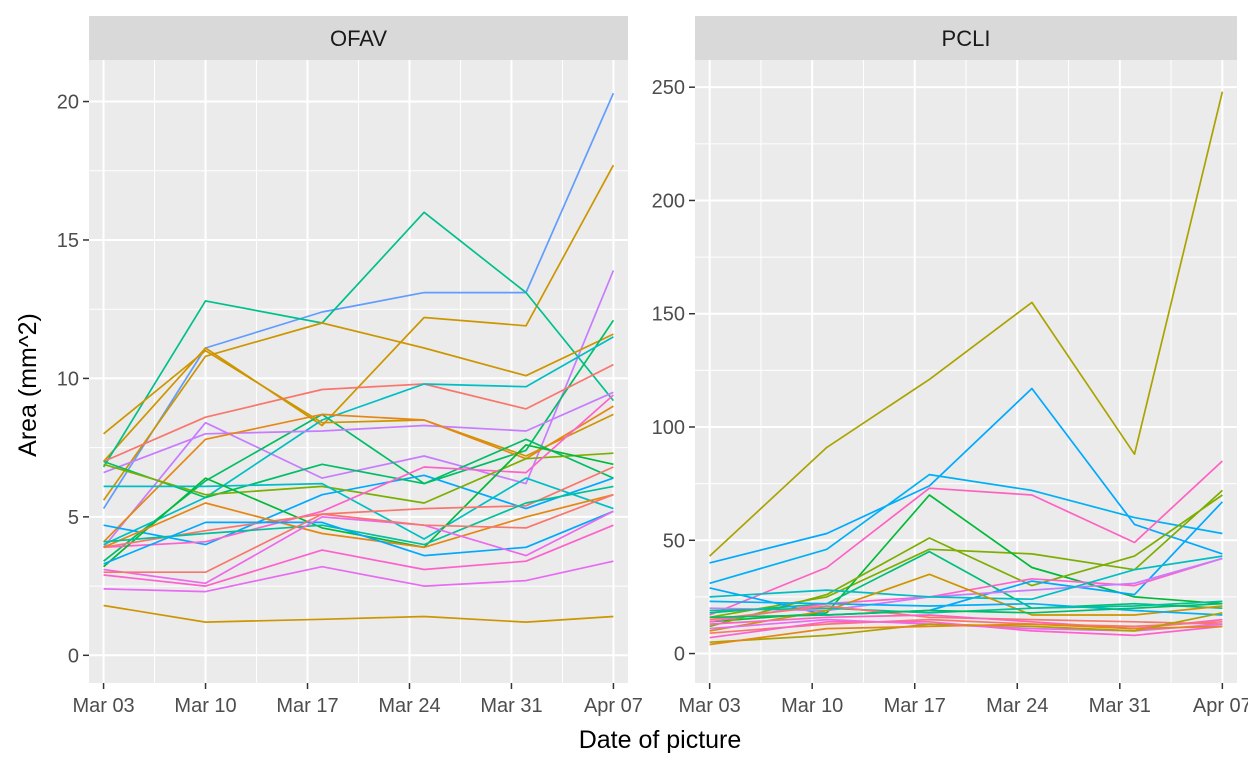 Image resolution: width=1248 pixels, height=773 pixels. What do you see at coordinates (668, 428) in the screenshot?
I see `y-tick-label: 100` at bounding box center [668, 428].